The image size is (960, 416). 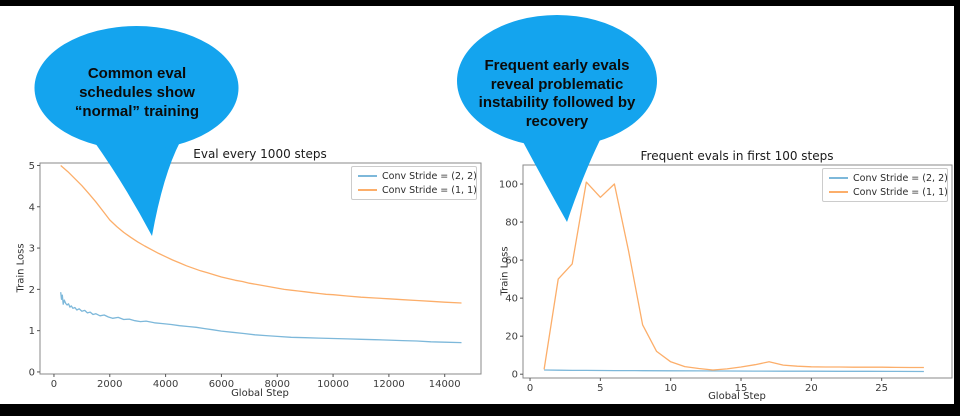 I want to click on chart-left-legend: Conv Stride = (2, 2) Conv Stride = (1, 1), so click(x=414, y=183).